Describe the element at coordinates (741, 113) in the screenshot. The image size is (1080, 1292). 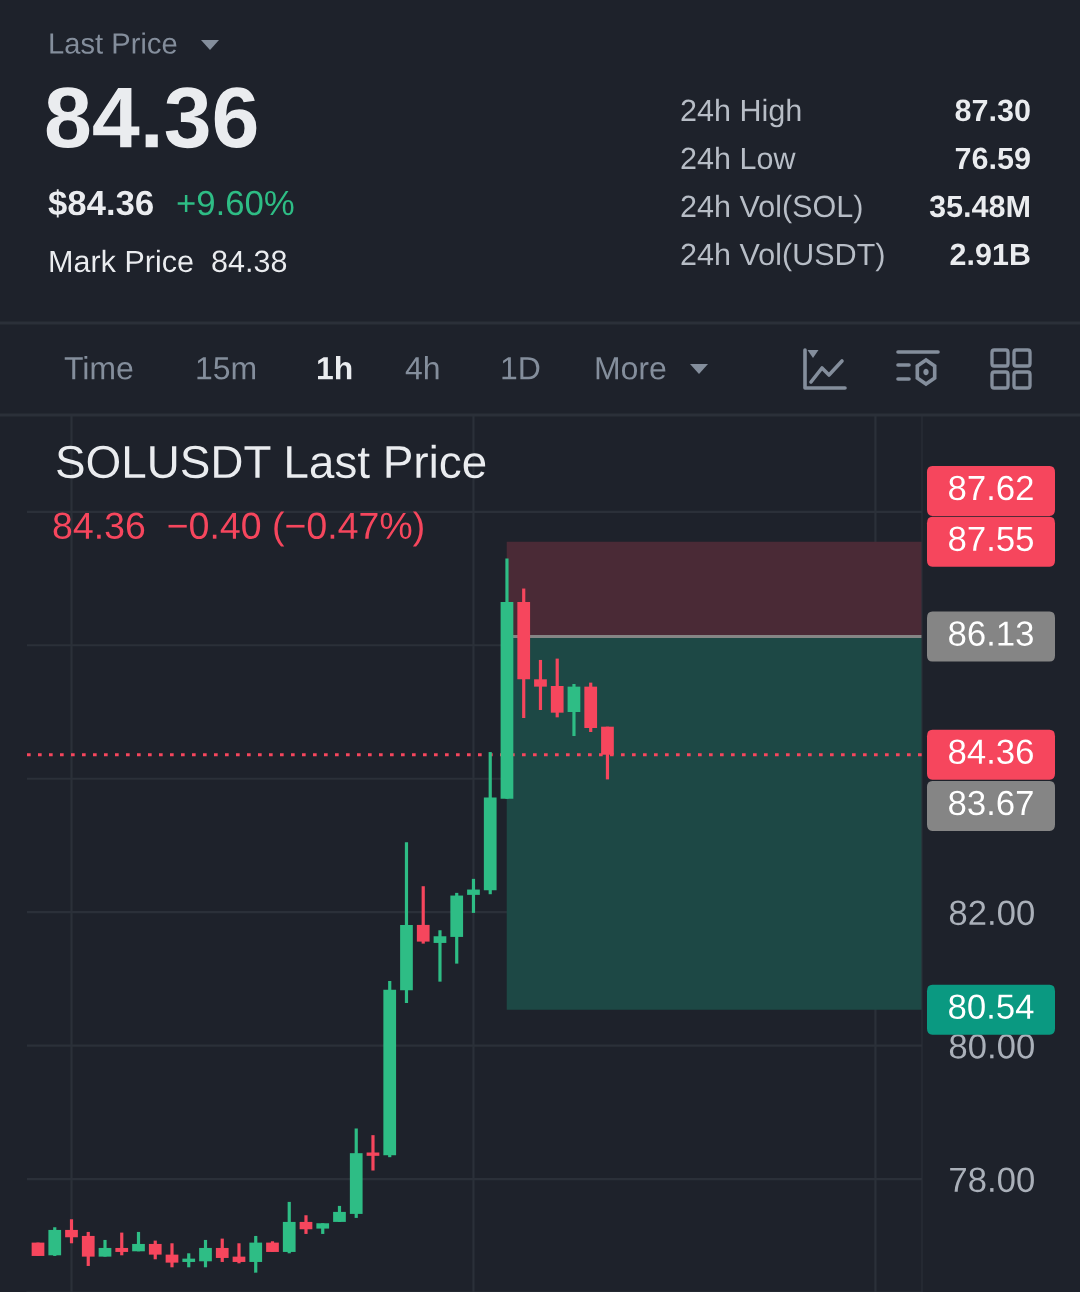
I see `text: 24h High` at that location.